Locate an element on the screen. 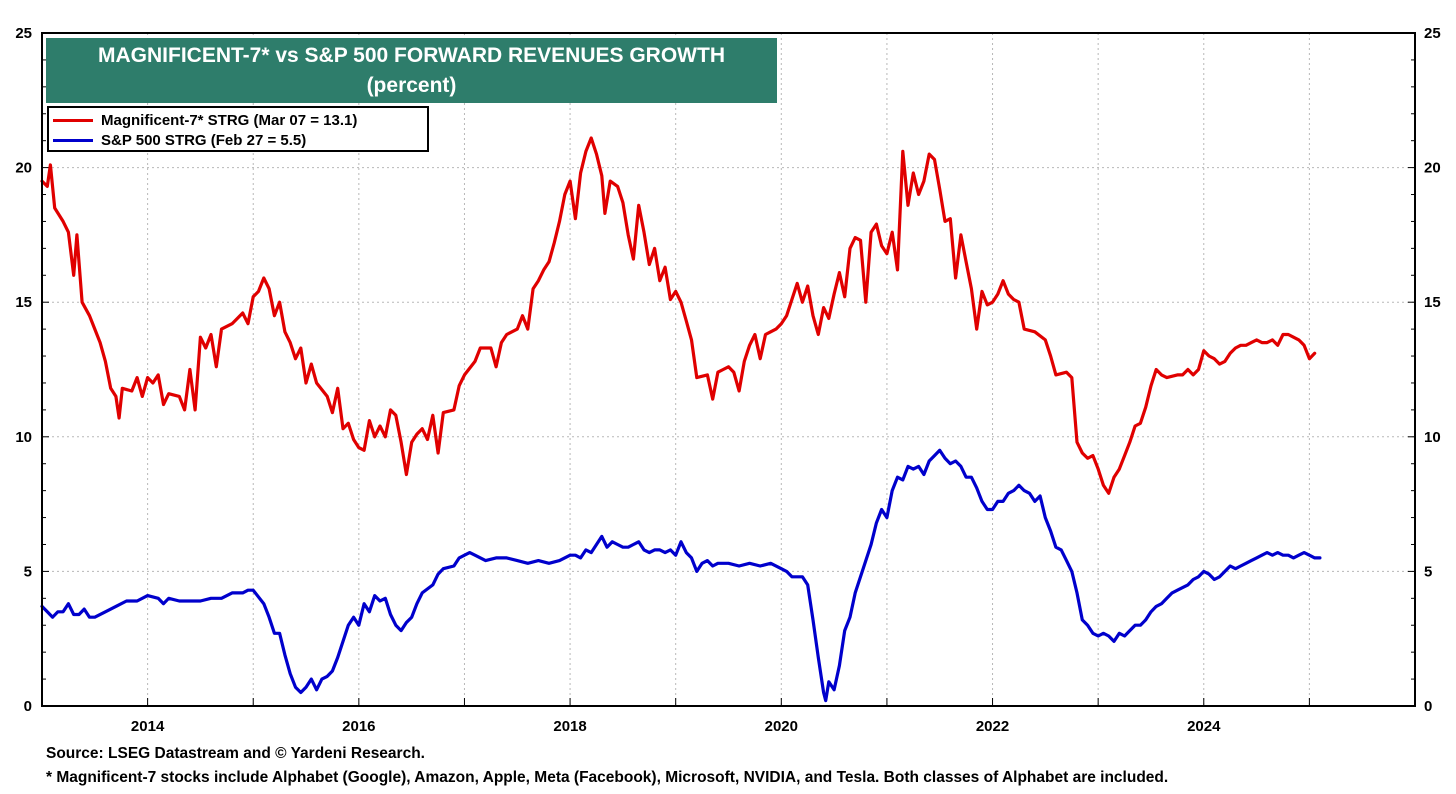 Image resolution: width=1456 pixels, height=794 pixels. y-tick-label-left: 0 is located at coordinates (28, 706).